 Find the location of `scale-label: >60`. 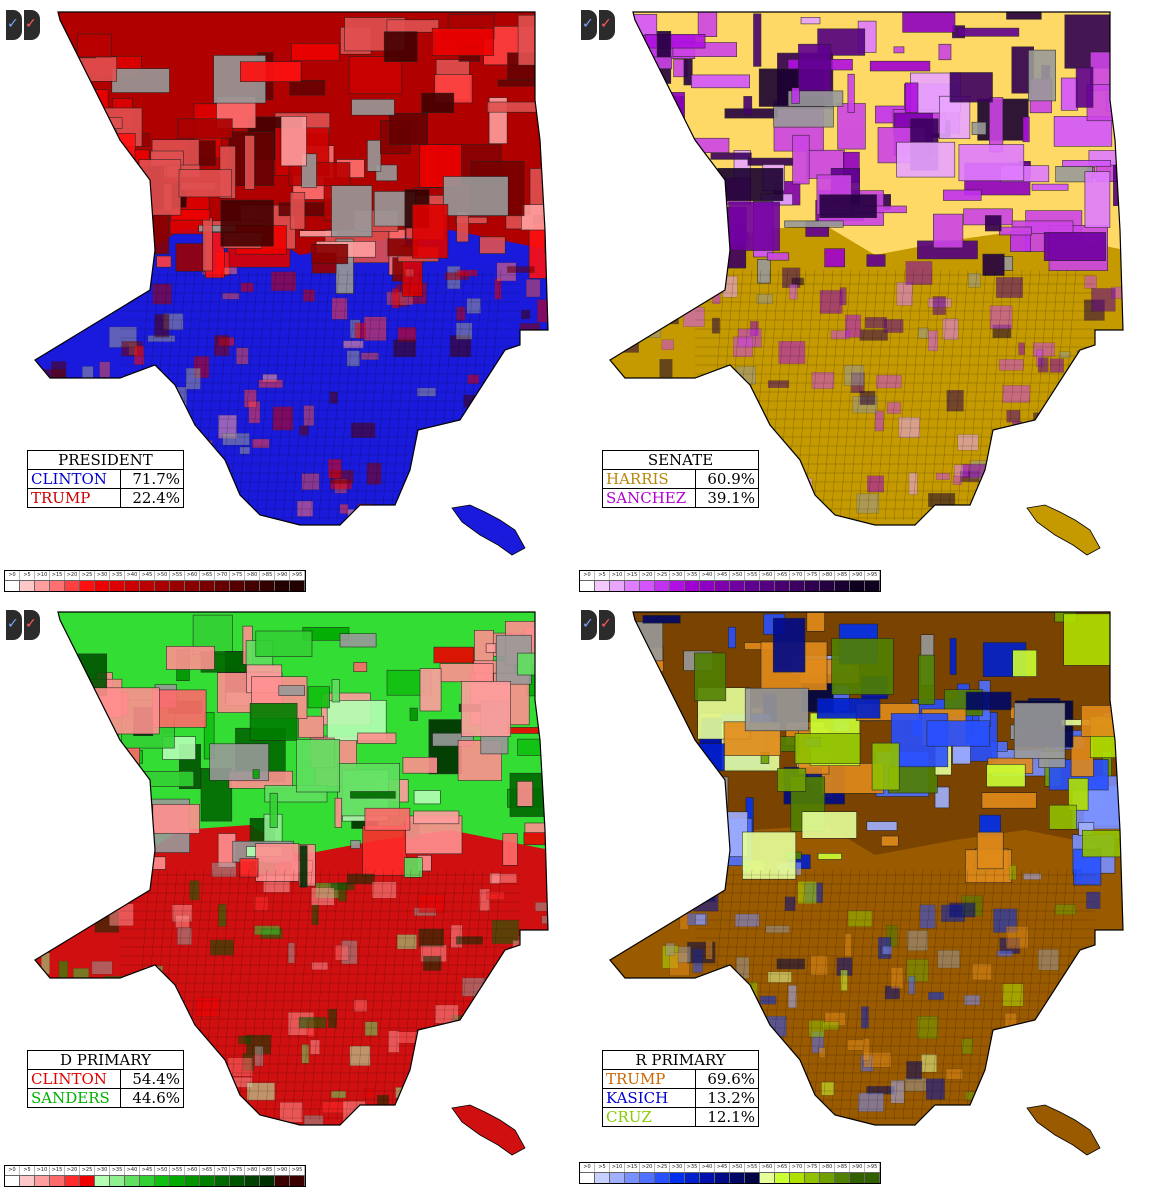

scale-label: >60 is located at coordinates (767, 1167).